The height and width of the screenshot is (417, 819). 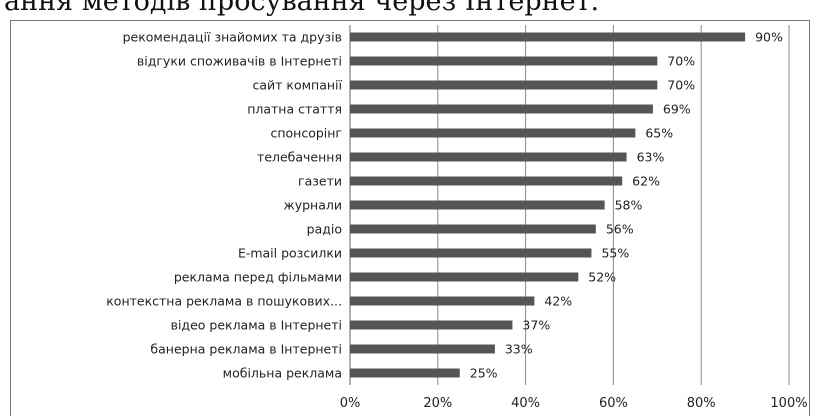 I want to click on category-label: E-mail розсилки, so click(x=290, y=253).